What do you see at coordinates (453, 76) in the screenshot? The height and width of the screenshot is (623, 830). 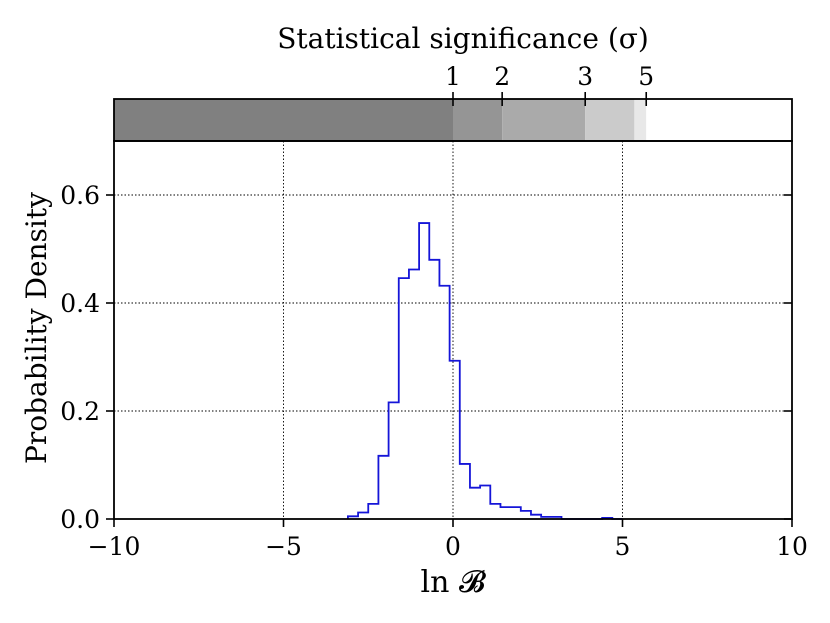 I see `significance-tick-label-0: 1` at bounding box center [453, 76].